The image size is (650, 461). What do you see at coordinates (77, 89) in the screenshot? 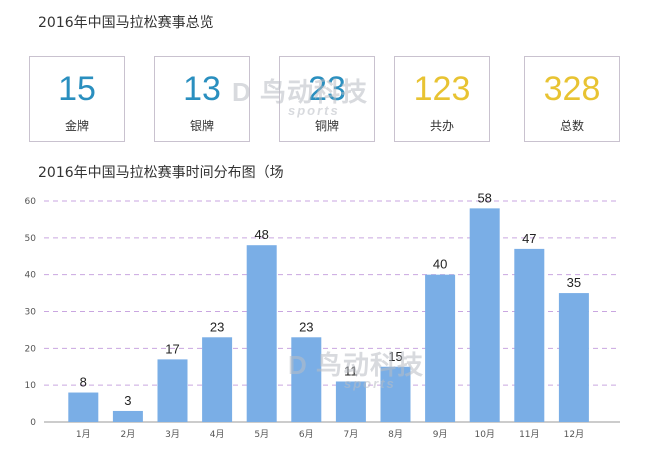
I see `stat-value-gold: 15` at bounding box center [77, 89].